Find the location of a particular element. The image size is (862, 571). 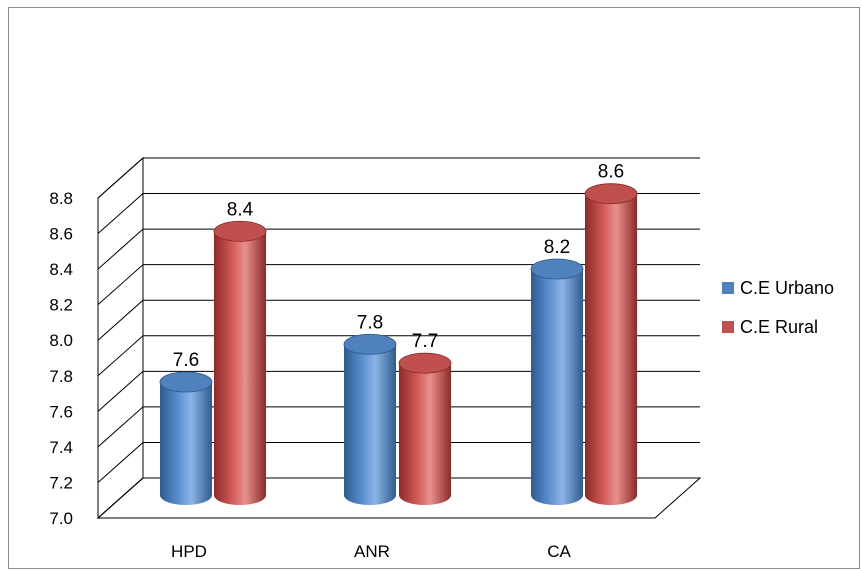

legend-item: C.E Urbano is located at coordinates (778, 288).